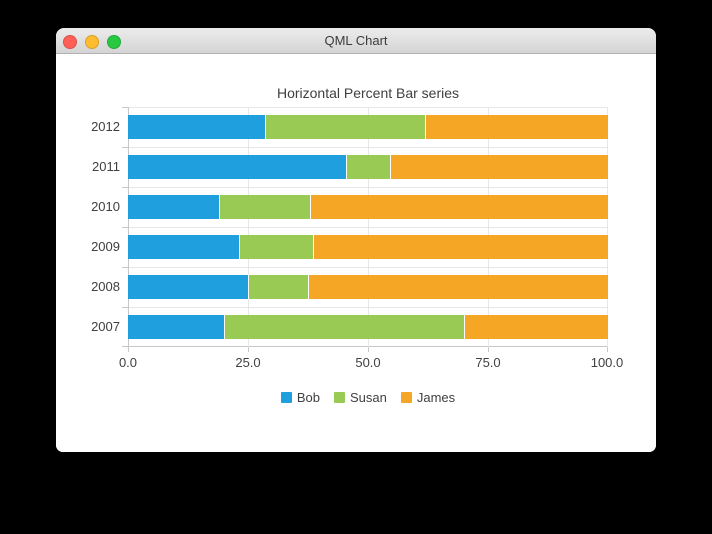  I want to click on x-axis-labels: 0.0 25.0 50.0 75.0 100.0, so click(356, 363).